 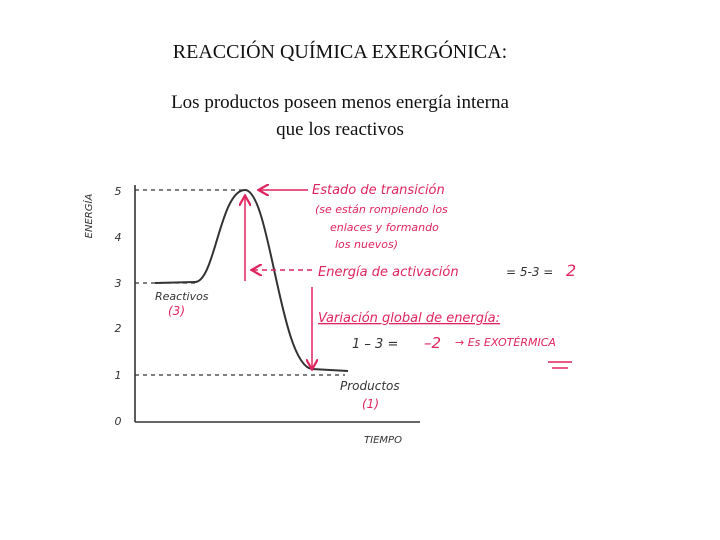 I want to click on y-tick-label: 3, so click(x=118, y=283).